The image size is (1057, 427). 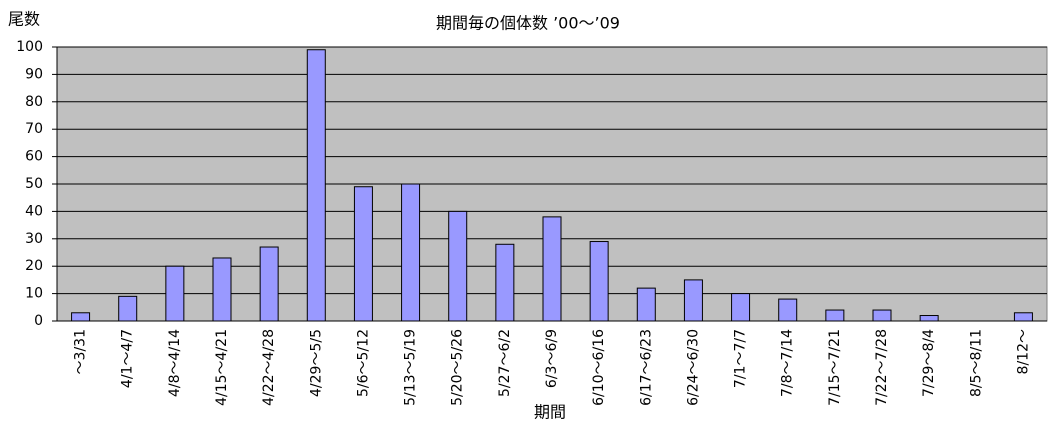 What do you see at coordinates (835, 367) in the screenshot?
I see `x-tick-label: 7/15～7/21` at bounding box center [835, 367].